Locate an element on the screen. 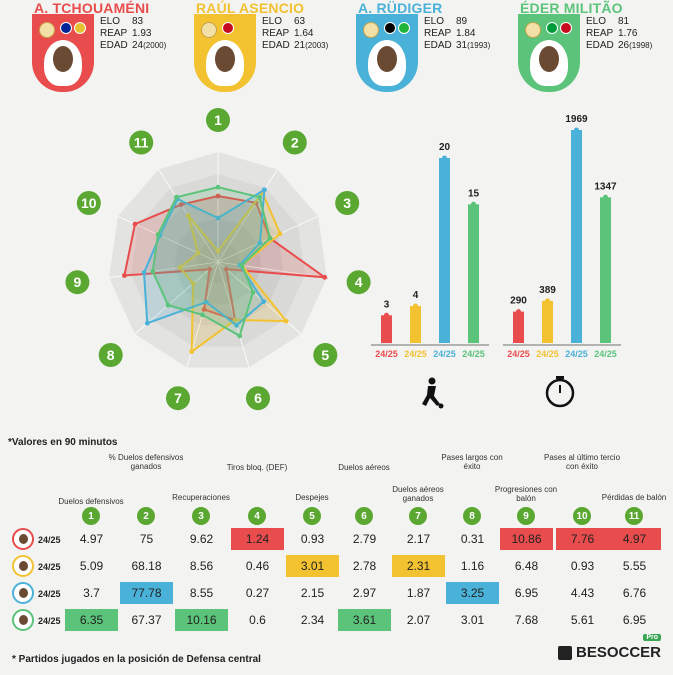  axis-label: 8 is located at coordinates (111, 355).